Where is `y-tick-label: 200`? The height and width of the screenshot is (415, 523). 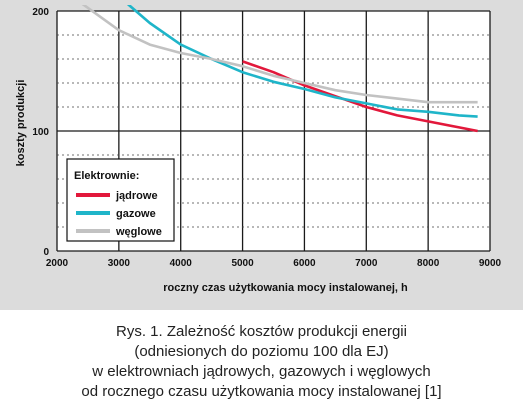
y-tick-label: 200 is located at coordinates (40, 12).